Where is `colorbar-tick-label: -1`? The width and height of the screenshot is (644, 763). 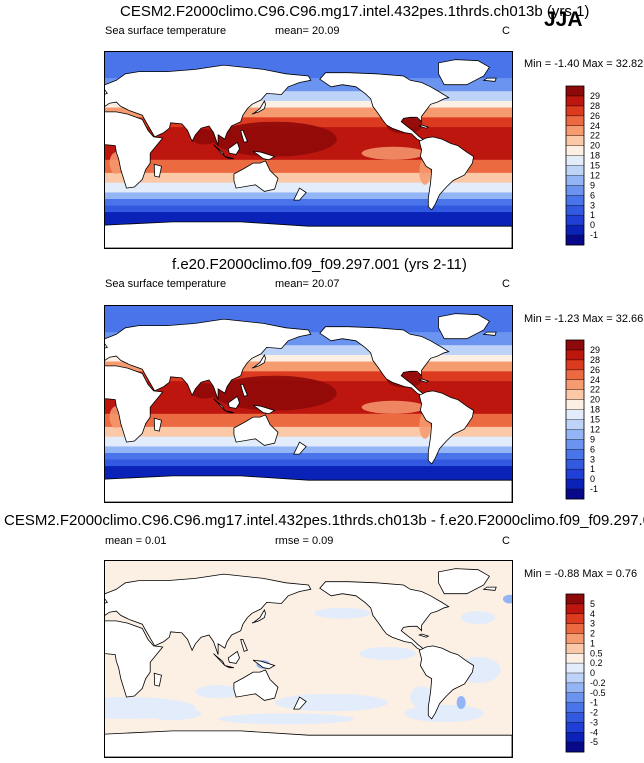 colorbar-tick-label: -1 is located at coordinates (594, 235).